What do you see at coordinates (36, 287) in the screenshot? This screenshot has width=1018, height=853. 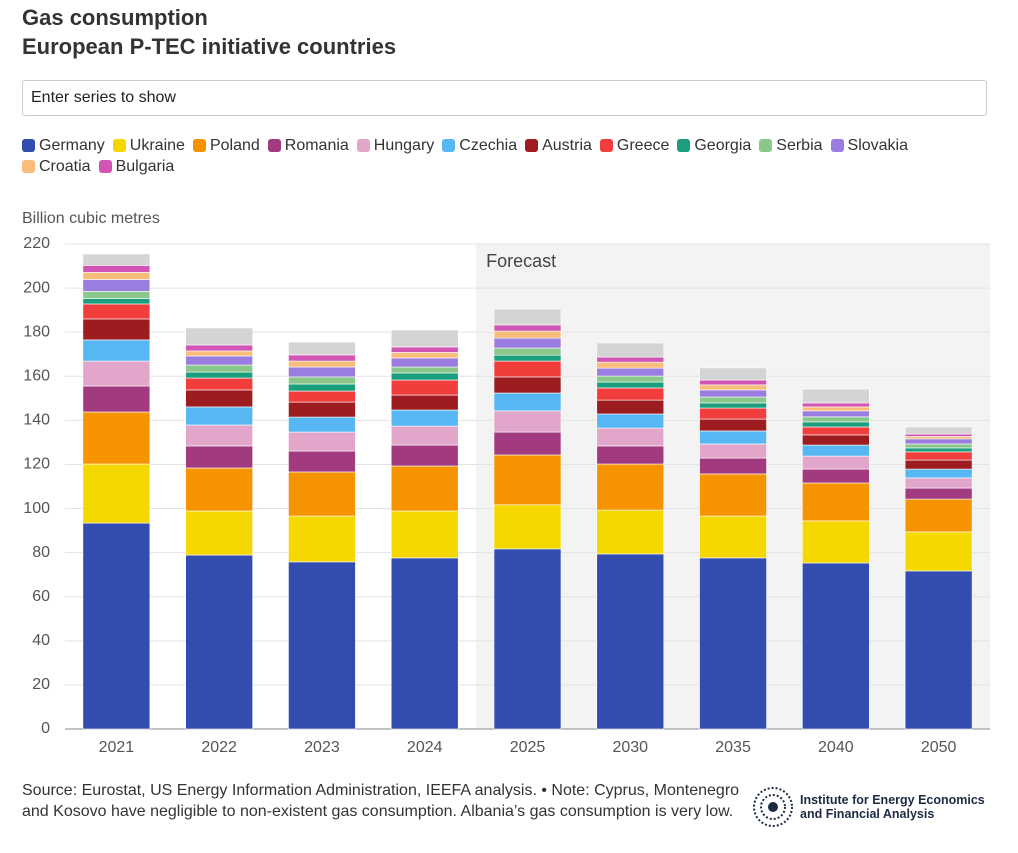 I see `y-tick-label: 200` at bounding box center [36, 287].